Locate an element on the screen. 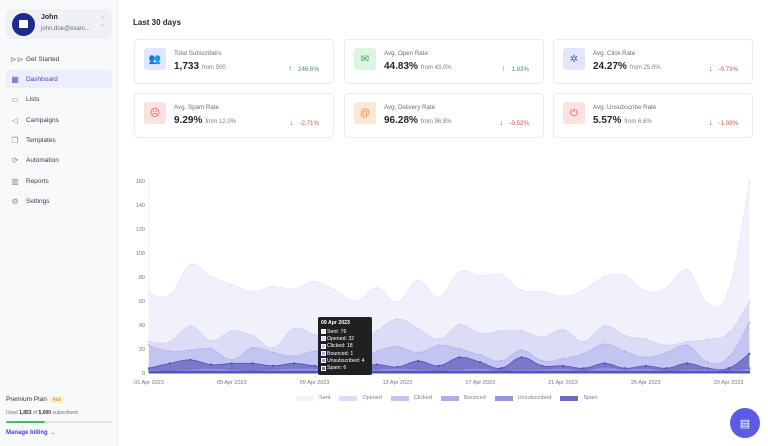  manage-billing-link: Manage billing → is located at coordinates (31, 433).